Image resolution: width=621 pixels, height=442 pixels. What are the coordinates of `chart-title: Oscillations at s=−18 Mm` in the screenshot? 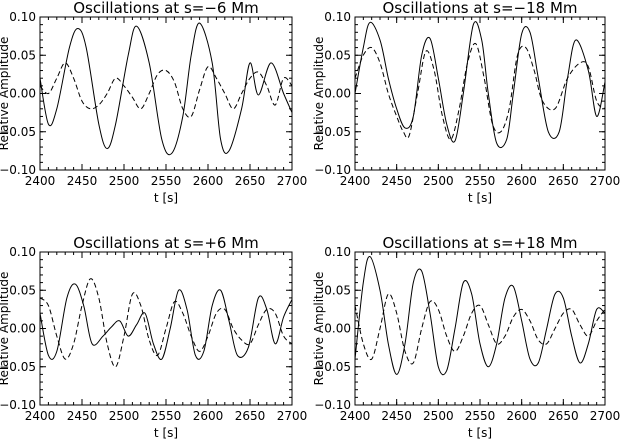 It's located at (479, 8).